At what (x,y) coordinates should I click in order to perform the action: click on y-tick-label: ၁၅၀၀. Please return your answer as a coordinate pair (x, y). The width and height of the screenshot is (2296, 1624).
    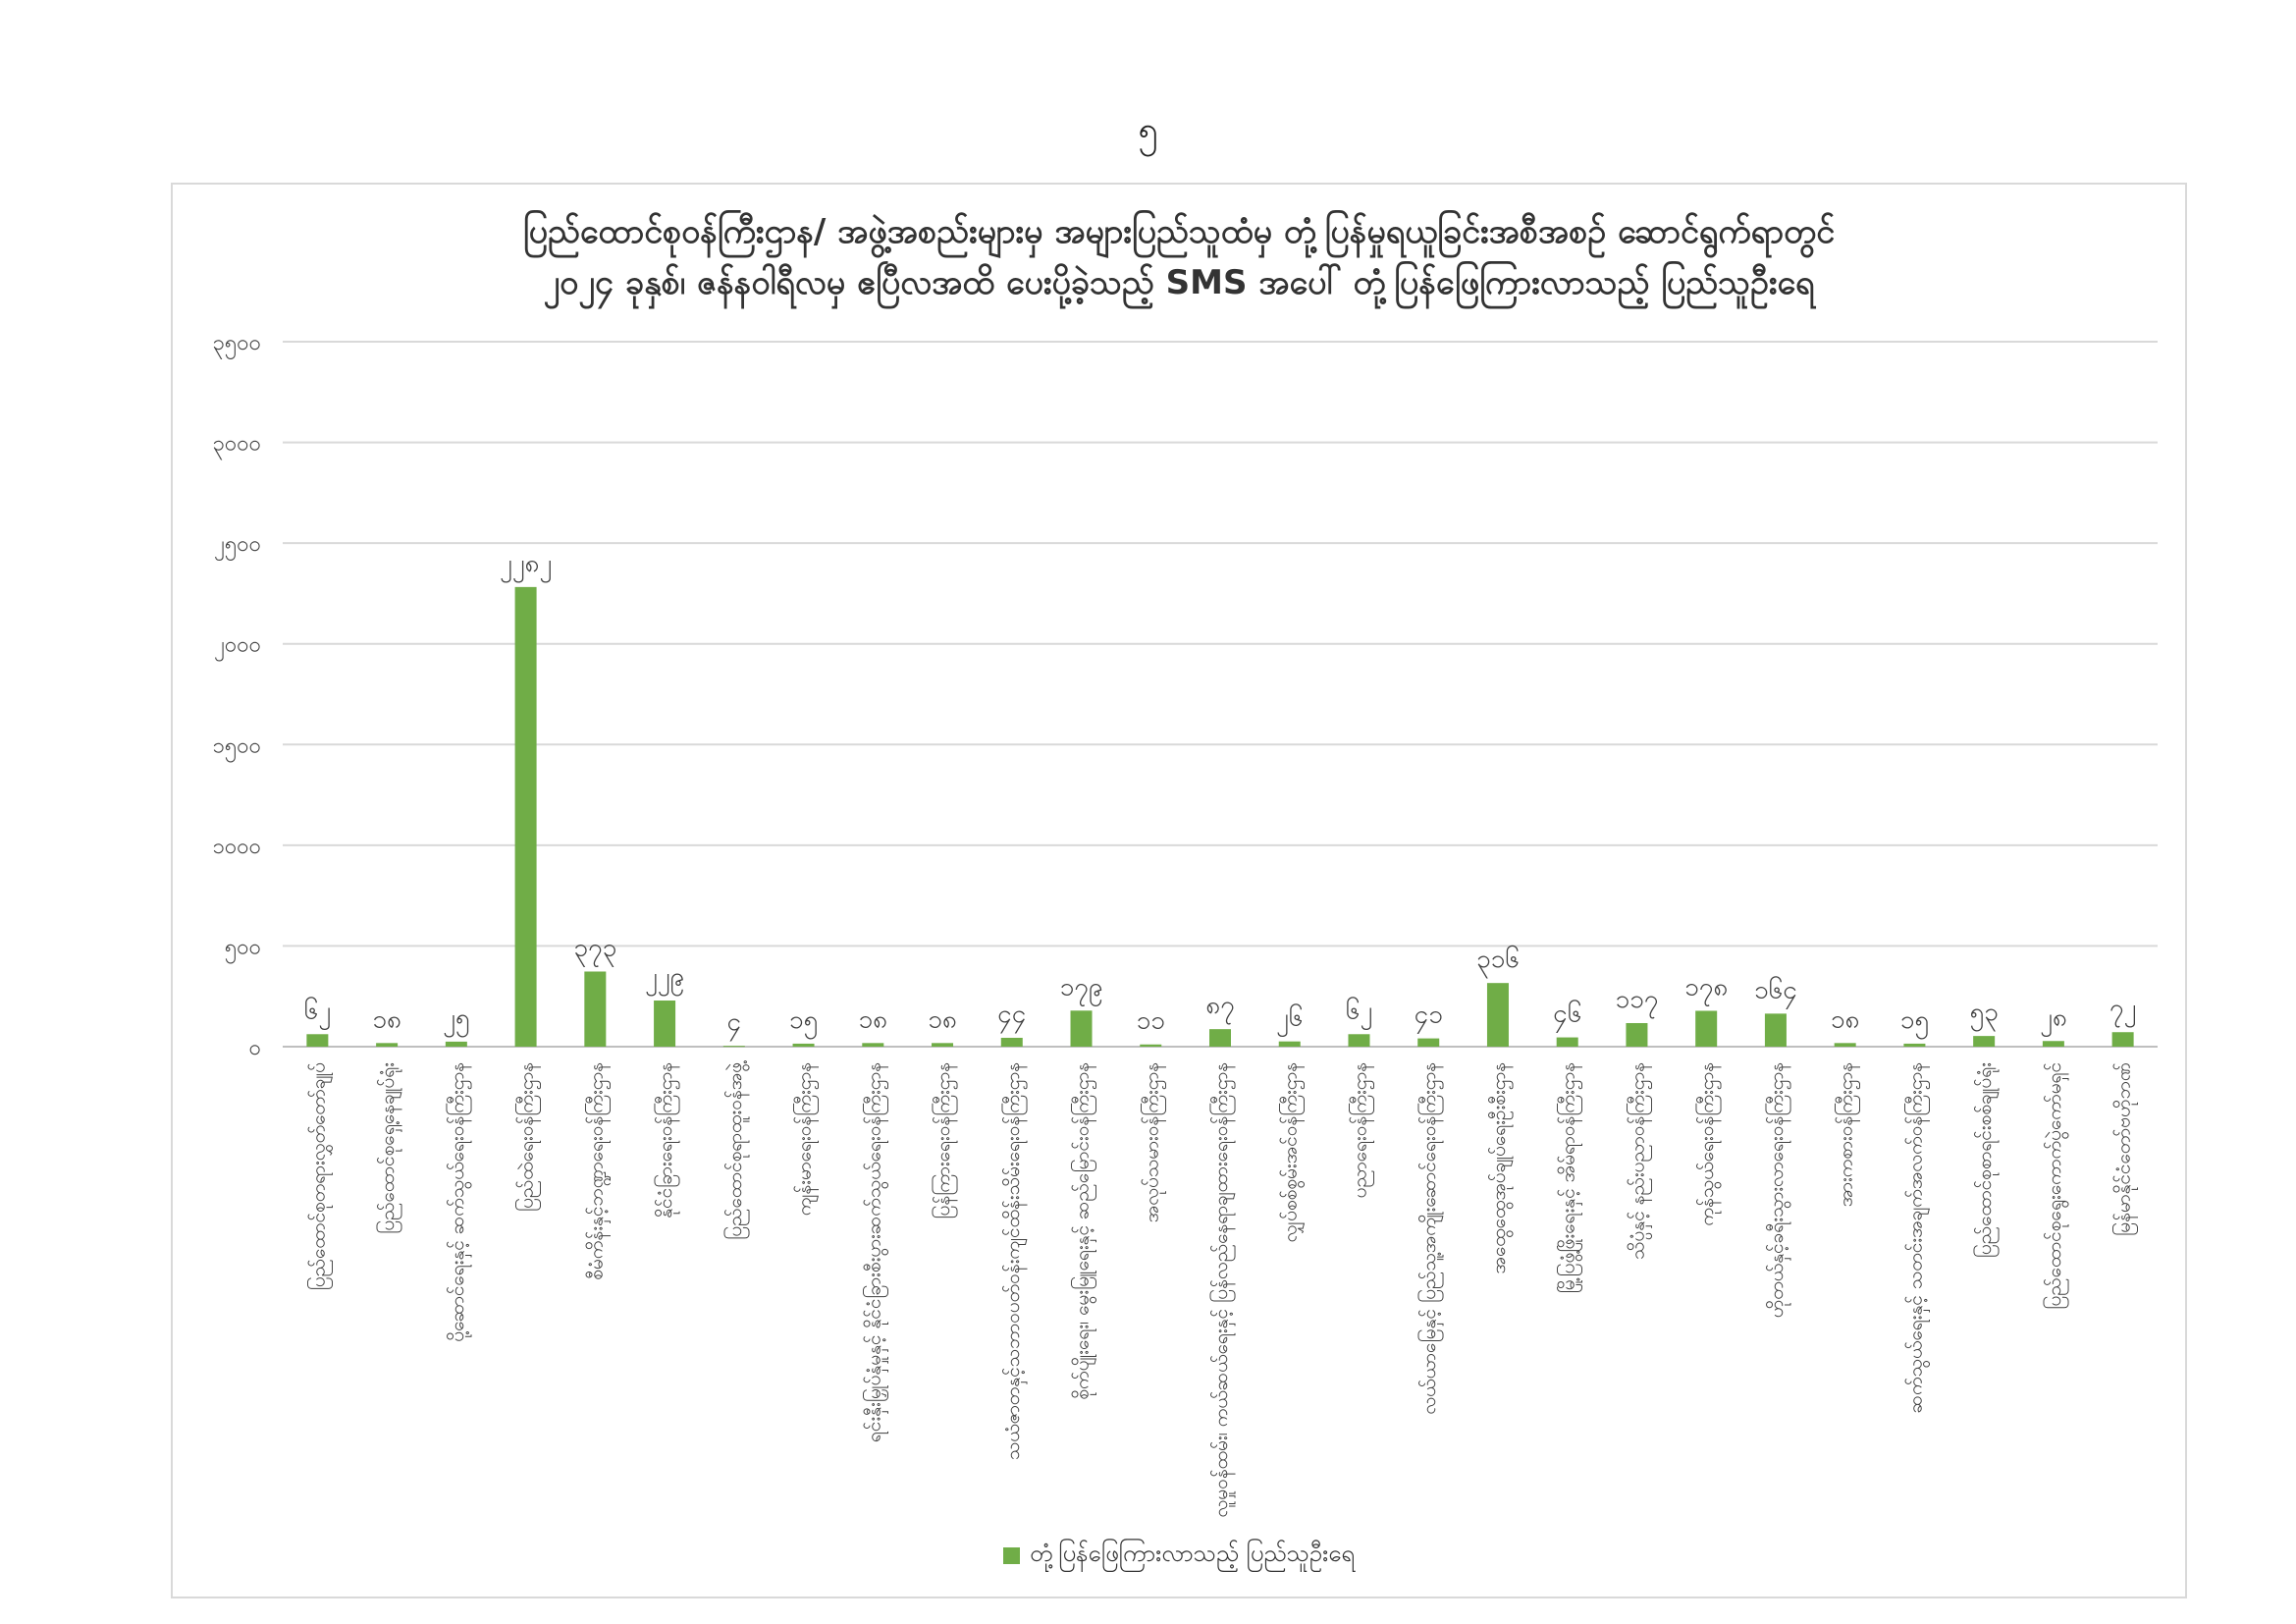
    Looking at the image, I should click on (237, 747).